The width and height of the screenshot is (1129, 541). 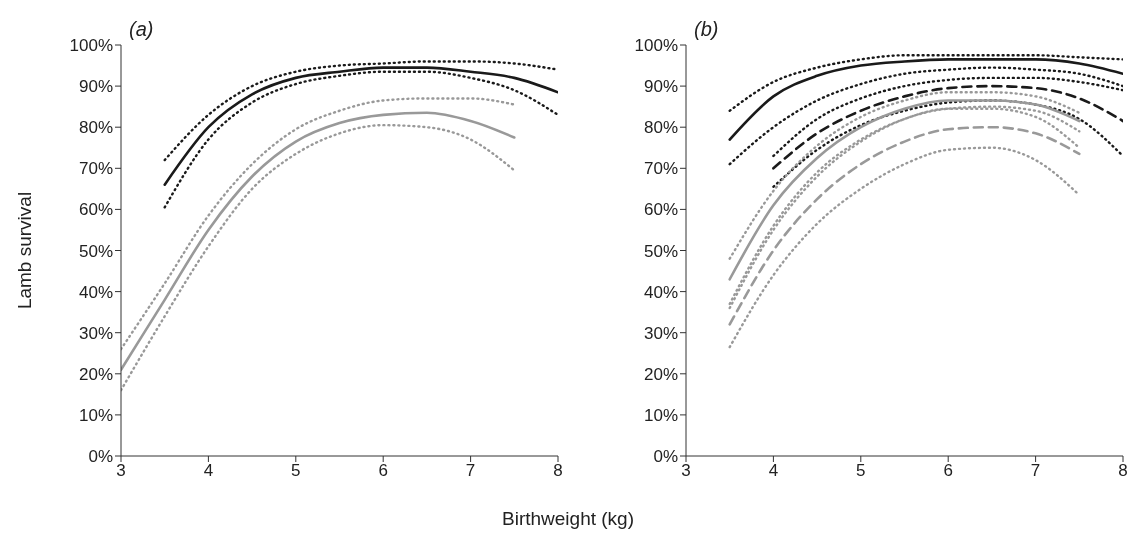 What do you see at coordinates (568, 519) in the screenshot?
I see `x-axis-title: Birthweight (kg)` at bounding box center [568, 519].